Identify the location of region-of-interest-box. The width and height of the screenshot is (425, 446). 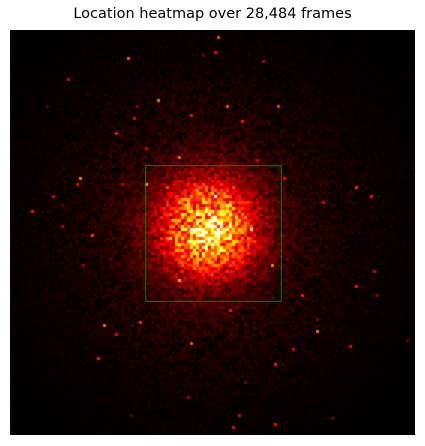
(213, 233).